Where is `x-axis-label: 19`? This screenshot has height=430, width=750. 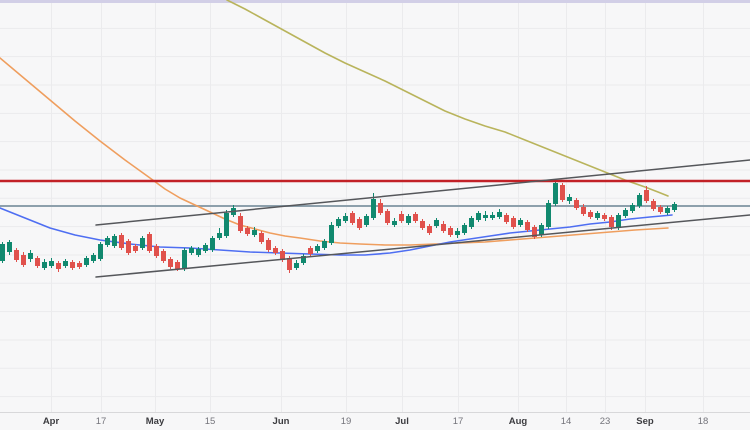 x-axis-label: 19 is located at coordinates (346, 421).